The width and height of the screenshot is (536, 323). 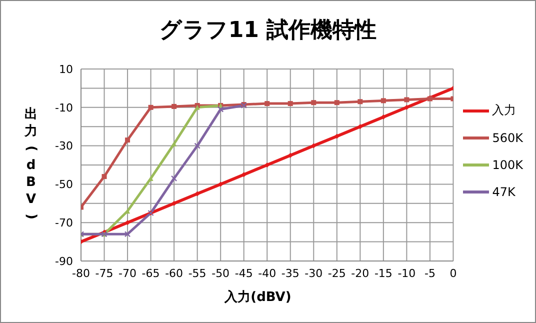 What do you see at coordinates (104, 273) in the screenshot?
I see `x-tick-label: -75` at bounding box center [104, 273].